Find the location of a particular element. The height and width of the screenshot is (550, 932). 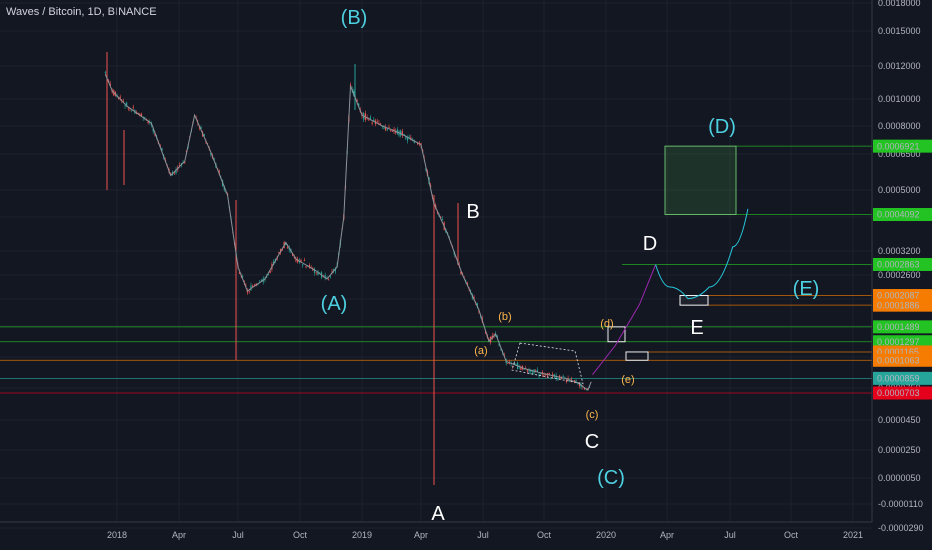

y-tick-label: 0.0015000 is located at coordinates (899, 31).